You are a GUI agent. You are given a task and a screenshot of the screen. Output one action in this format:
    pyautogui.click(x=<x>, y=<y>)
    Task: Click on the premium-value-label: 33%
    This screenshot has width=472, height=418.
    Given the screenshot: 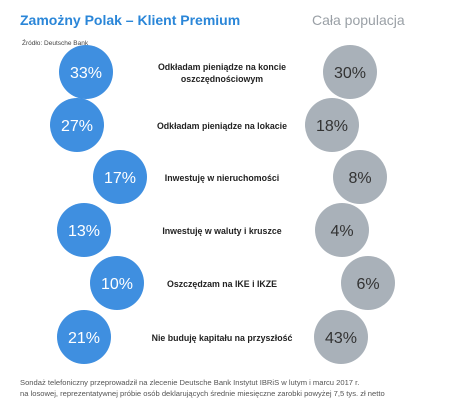 What is the action you would take?
    pyautogui.click(x=86, y=73)
    